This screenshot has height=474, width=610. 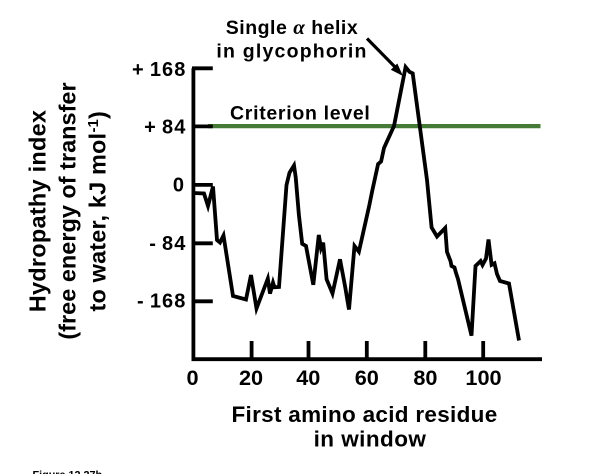 I want to click on svg-text: Figure 12.27b, so click(x=68, y=472).